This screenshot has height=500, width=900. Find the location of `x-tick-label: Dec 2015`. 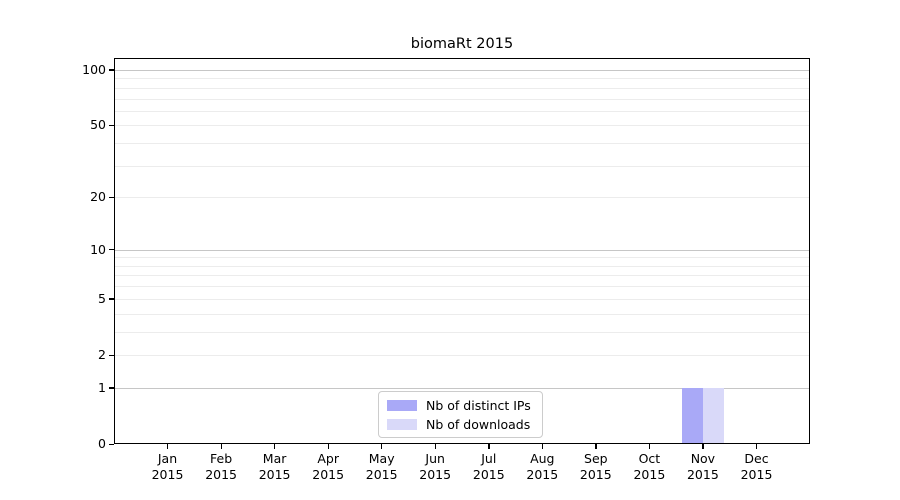

x-tick-label: Dec 2015 is located at coordinates (757, 466).